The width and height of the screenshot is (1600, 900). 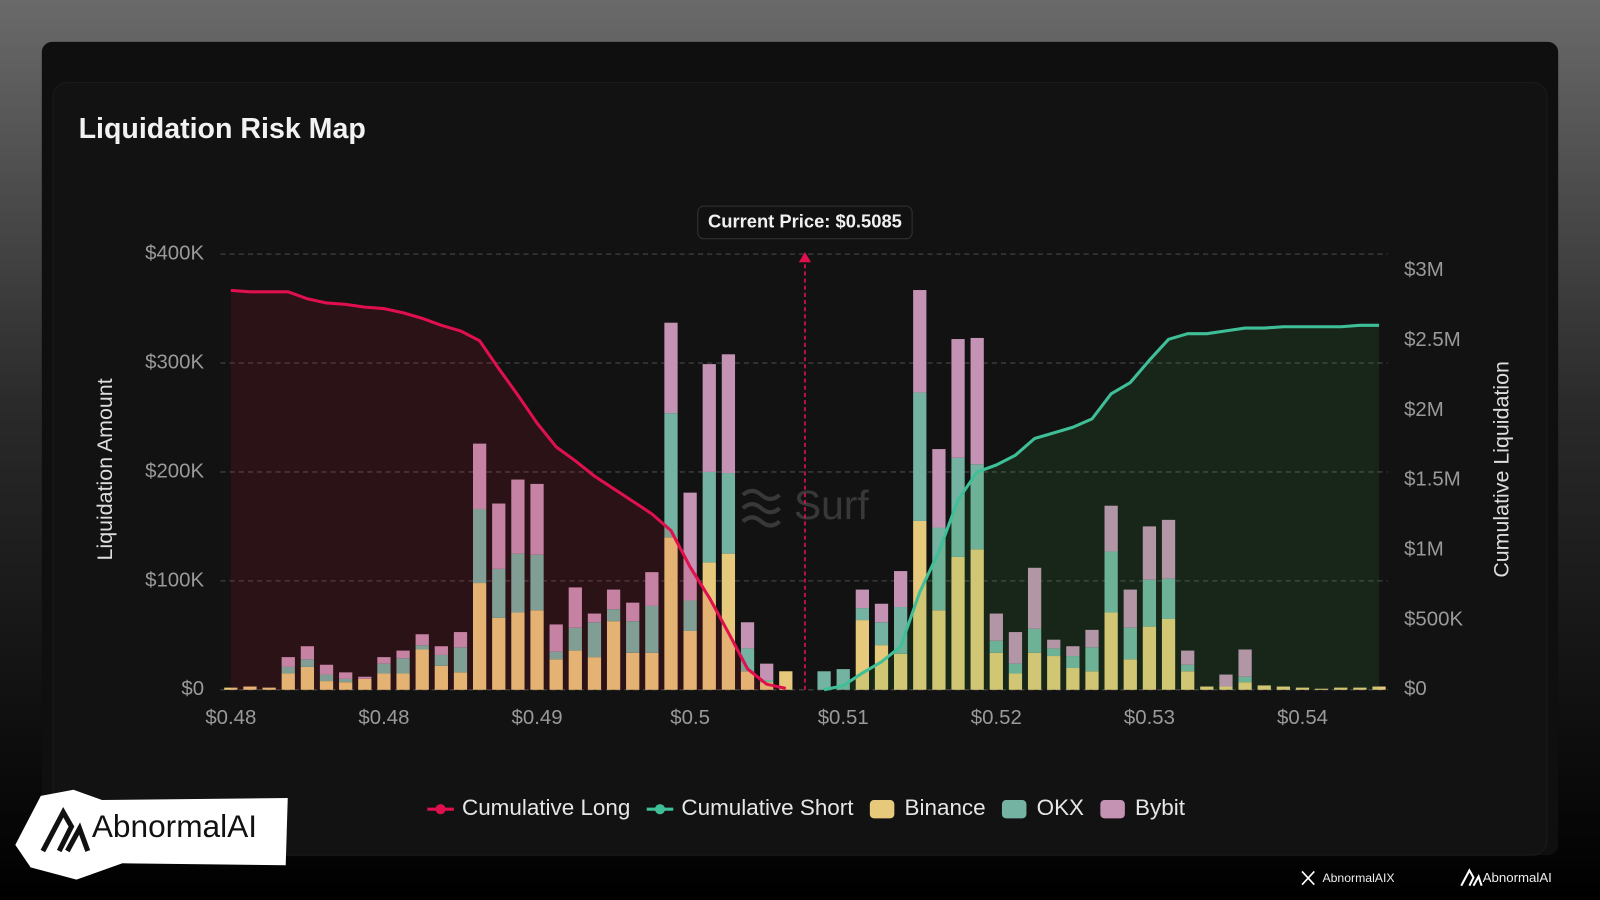 What do you see at coordinates (192, 689) in the screenshot?
I see `y-tick-label: $0` at bounding box center [192, 689].